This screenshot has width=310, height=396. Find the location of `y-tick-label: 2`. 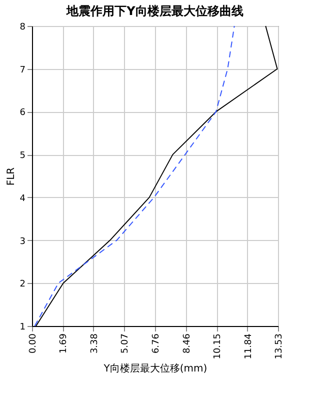

y-tick-label: 2 is located at coordinates (23, 285).